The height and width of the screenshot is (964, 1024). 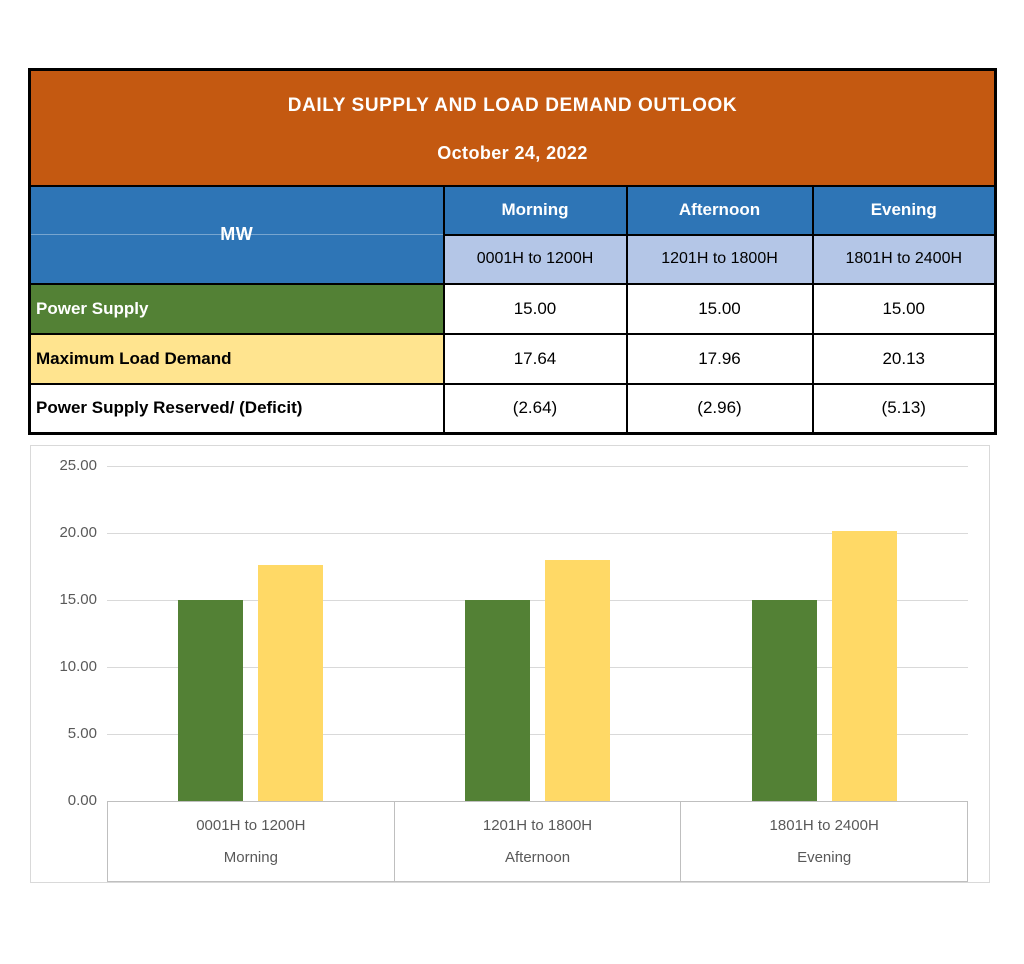 What do you see at coordinates (719, 408) in the screenshot?
I see `reserve-deficit-afternoon: (2.96)` at bounding box center [719, 408].